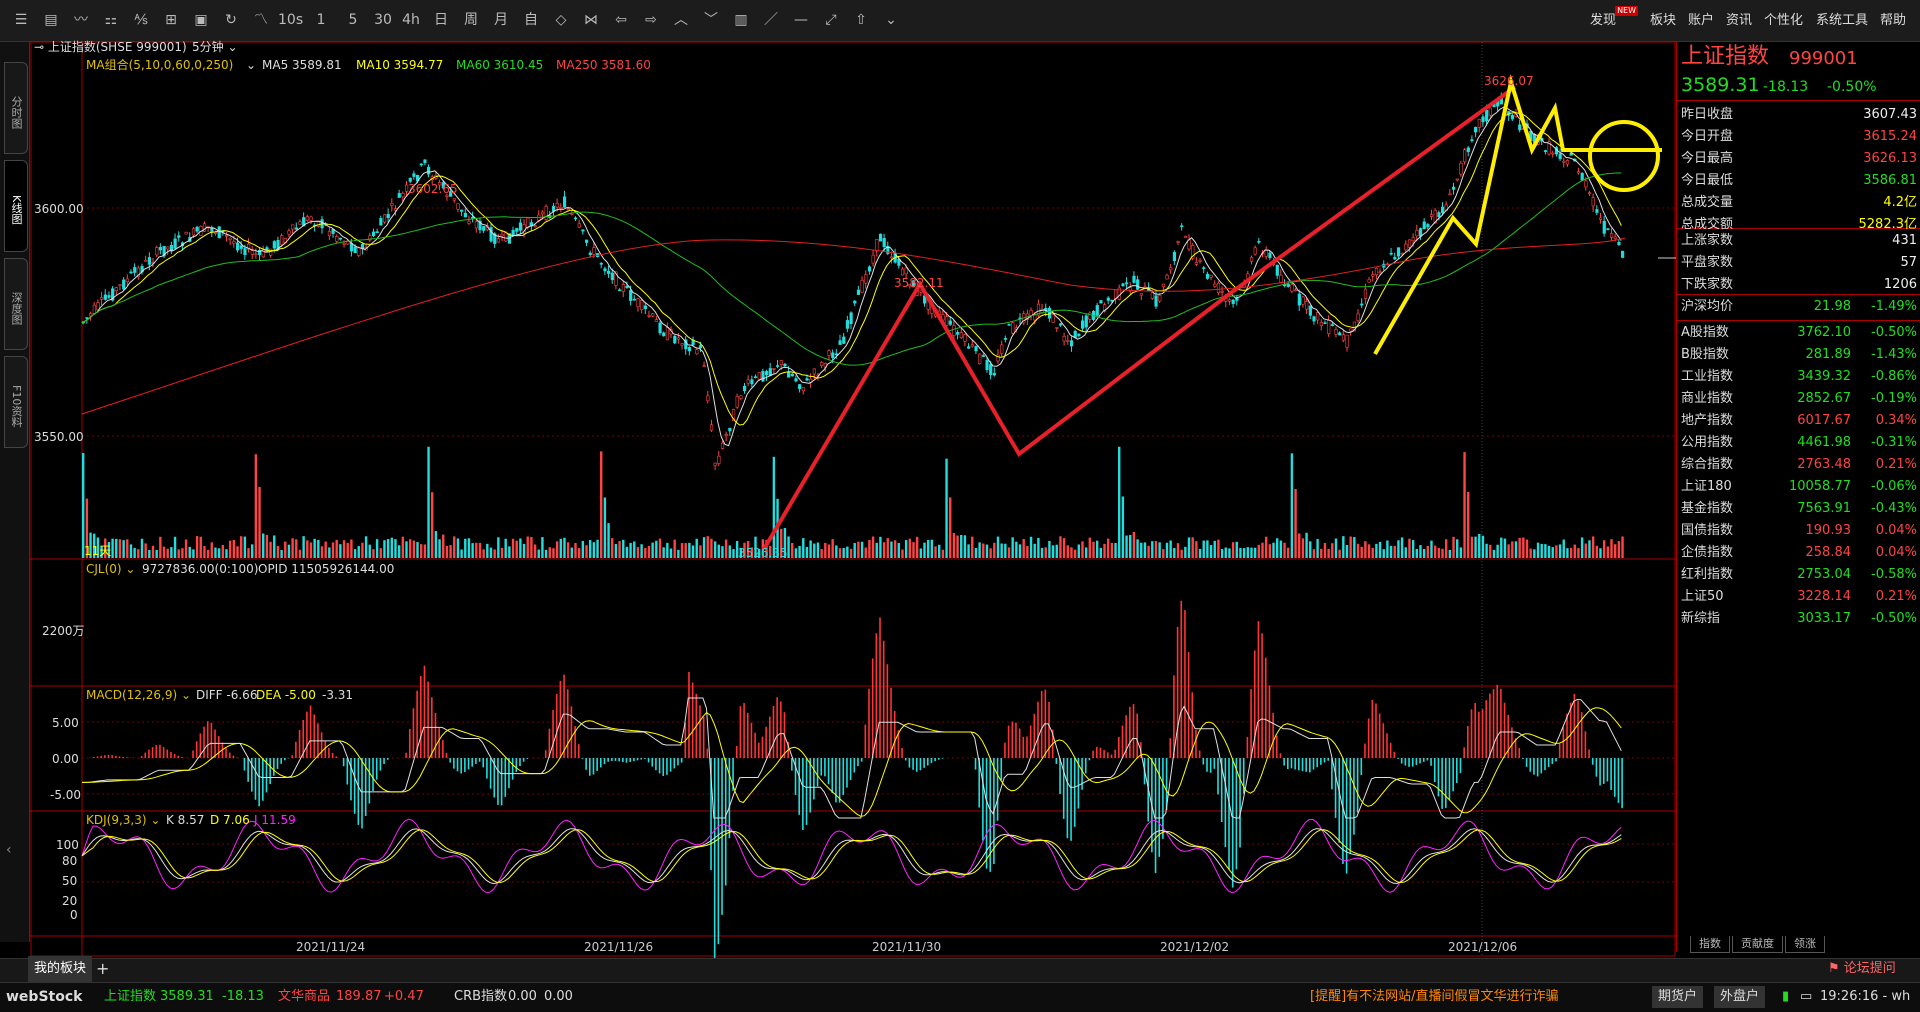 The height and width of the screenshot is (1012, 1920). I want to click on quote-row: B股指数 281.89 -1.43%, so click(1798, 355).